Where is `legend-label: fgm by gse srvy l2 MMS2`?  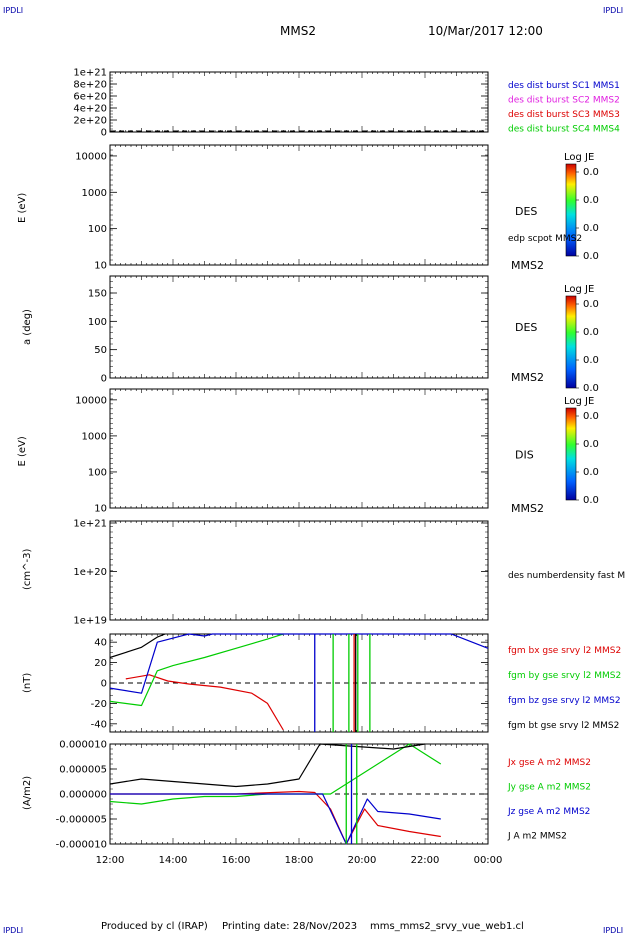 legend-label: fgm by gse srvy l2 MMS2 is located at coordinates (564, 676).